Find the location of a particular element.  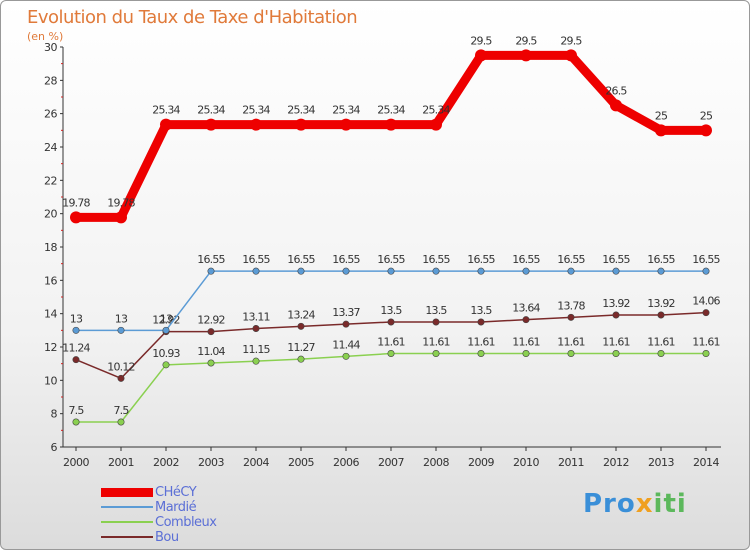

logo-text-part-1: Pro is located at coordinates (609, 504).